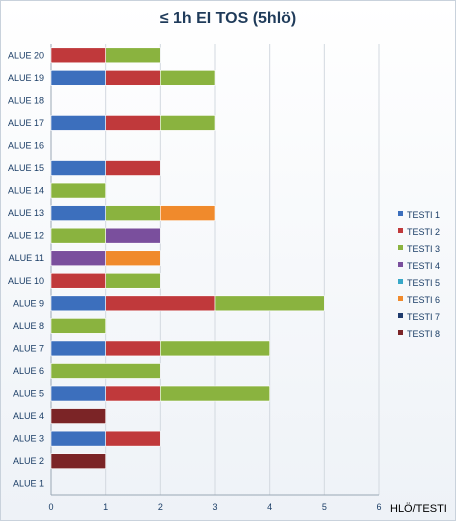  What do you see at coordinates (423, 249) in the screenshot?
I see `legend-label: TESTI 3` at bounding box center [423, 249].